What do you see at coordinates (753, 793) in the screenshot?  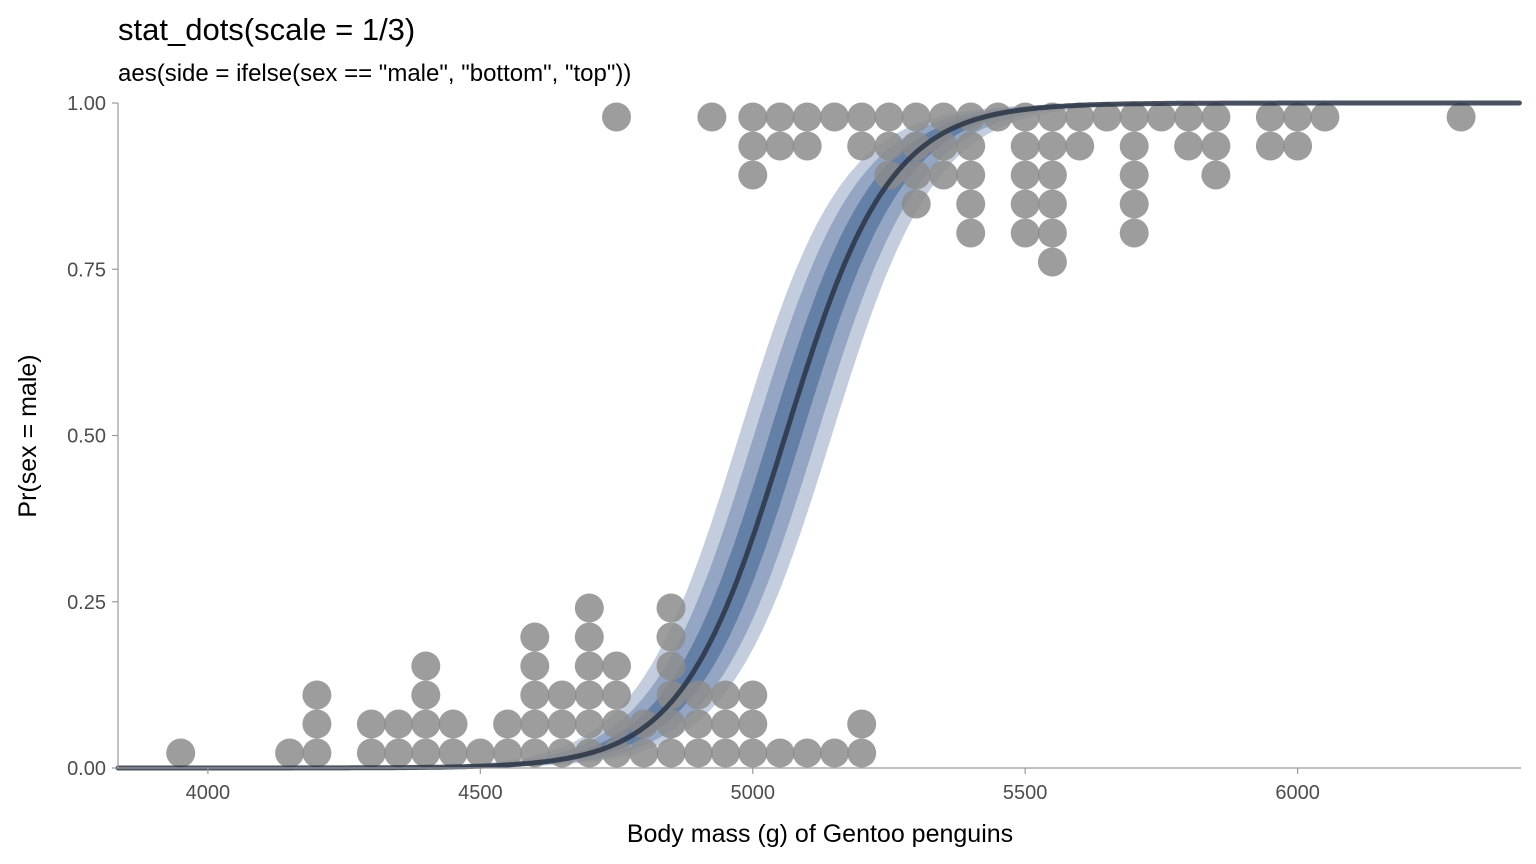 I see `x-tick-label: 5000` at bounding box center [753, 793].